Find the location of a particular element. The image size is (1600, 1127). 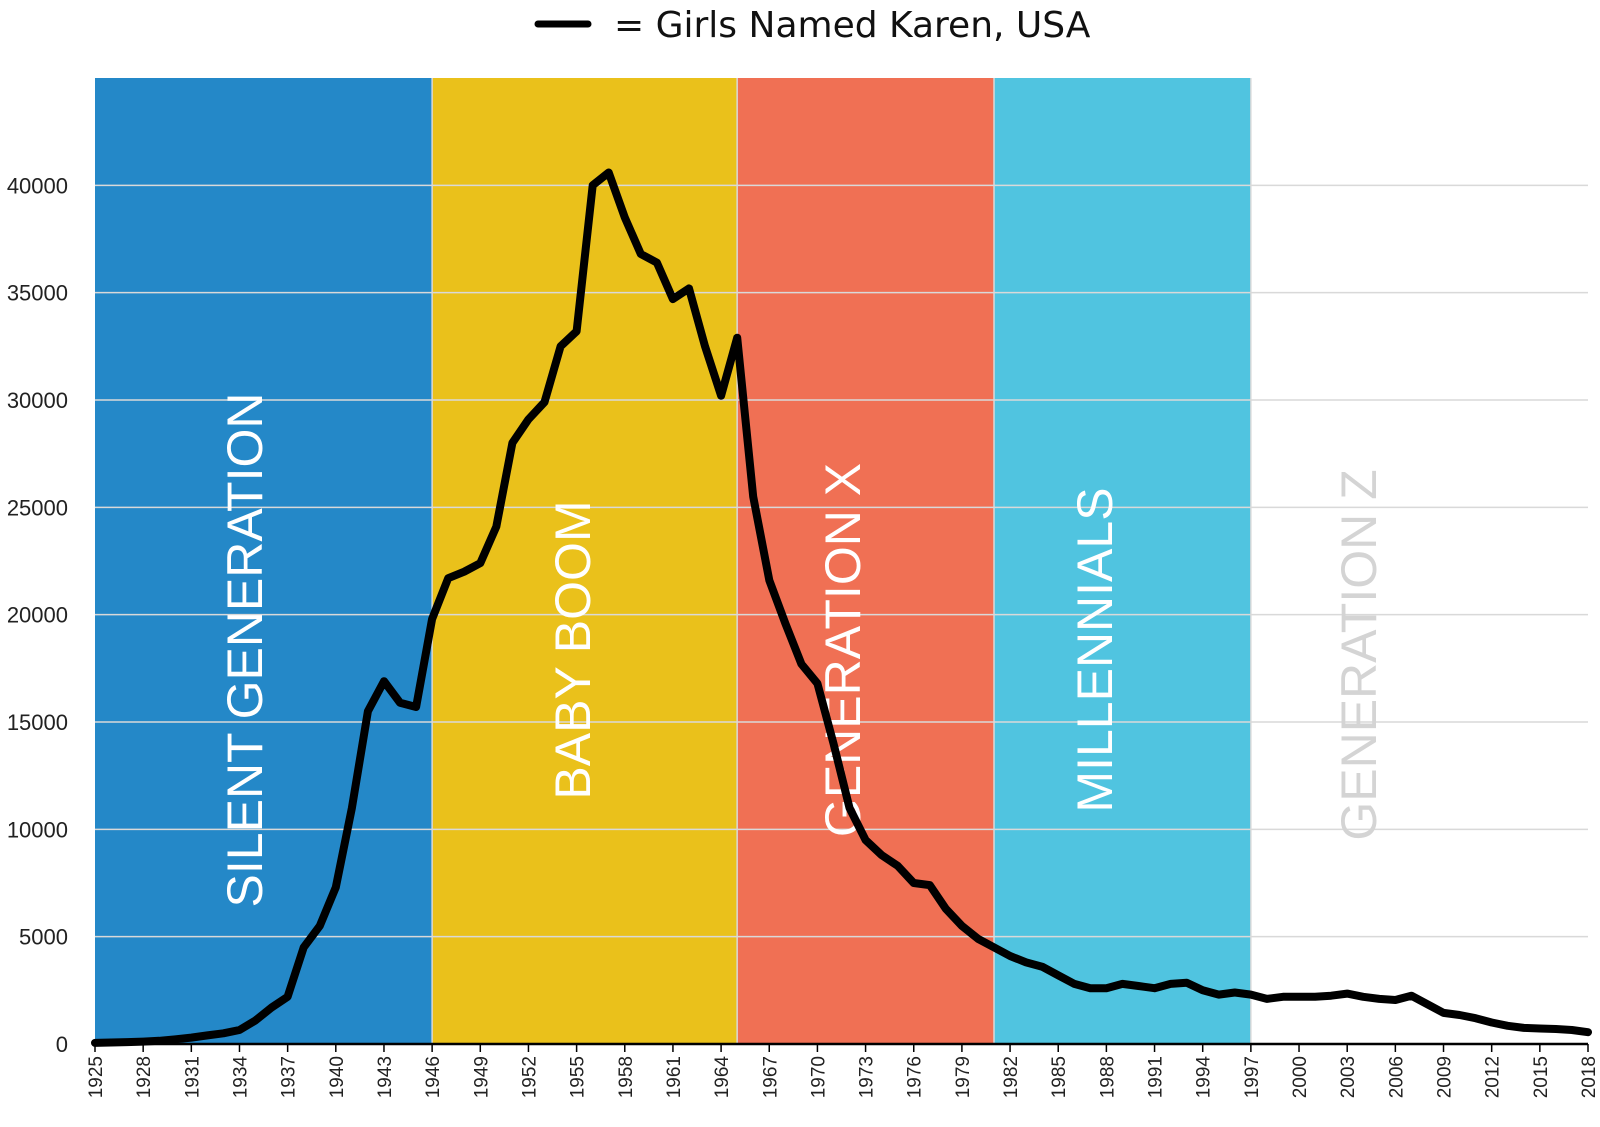

x-tick-label-2015: 2015 is located at coordinates (1541, 1077).